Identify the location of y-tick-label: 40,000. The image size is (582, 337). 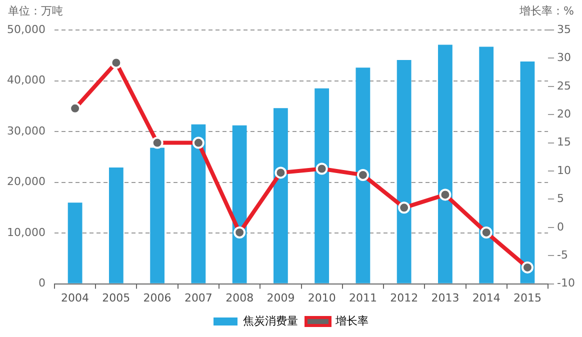
(26, 80).